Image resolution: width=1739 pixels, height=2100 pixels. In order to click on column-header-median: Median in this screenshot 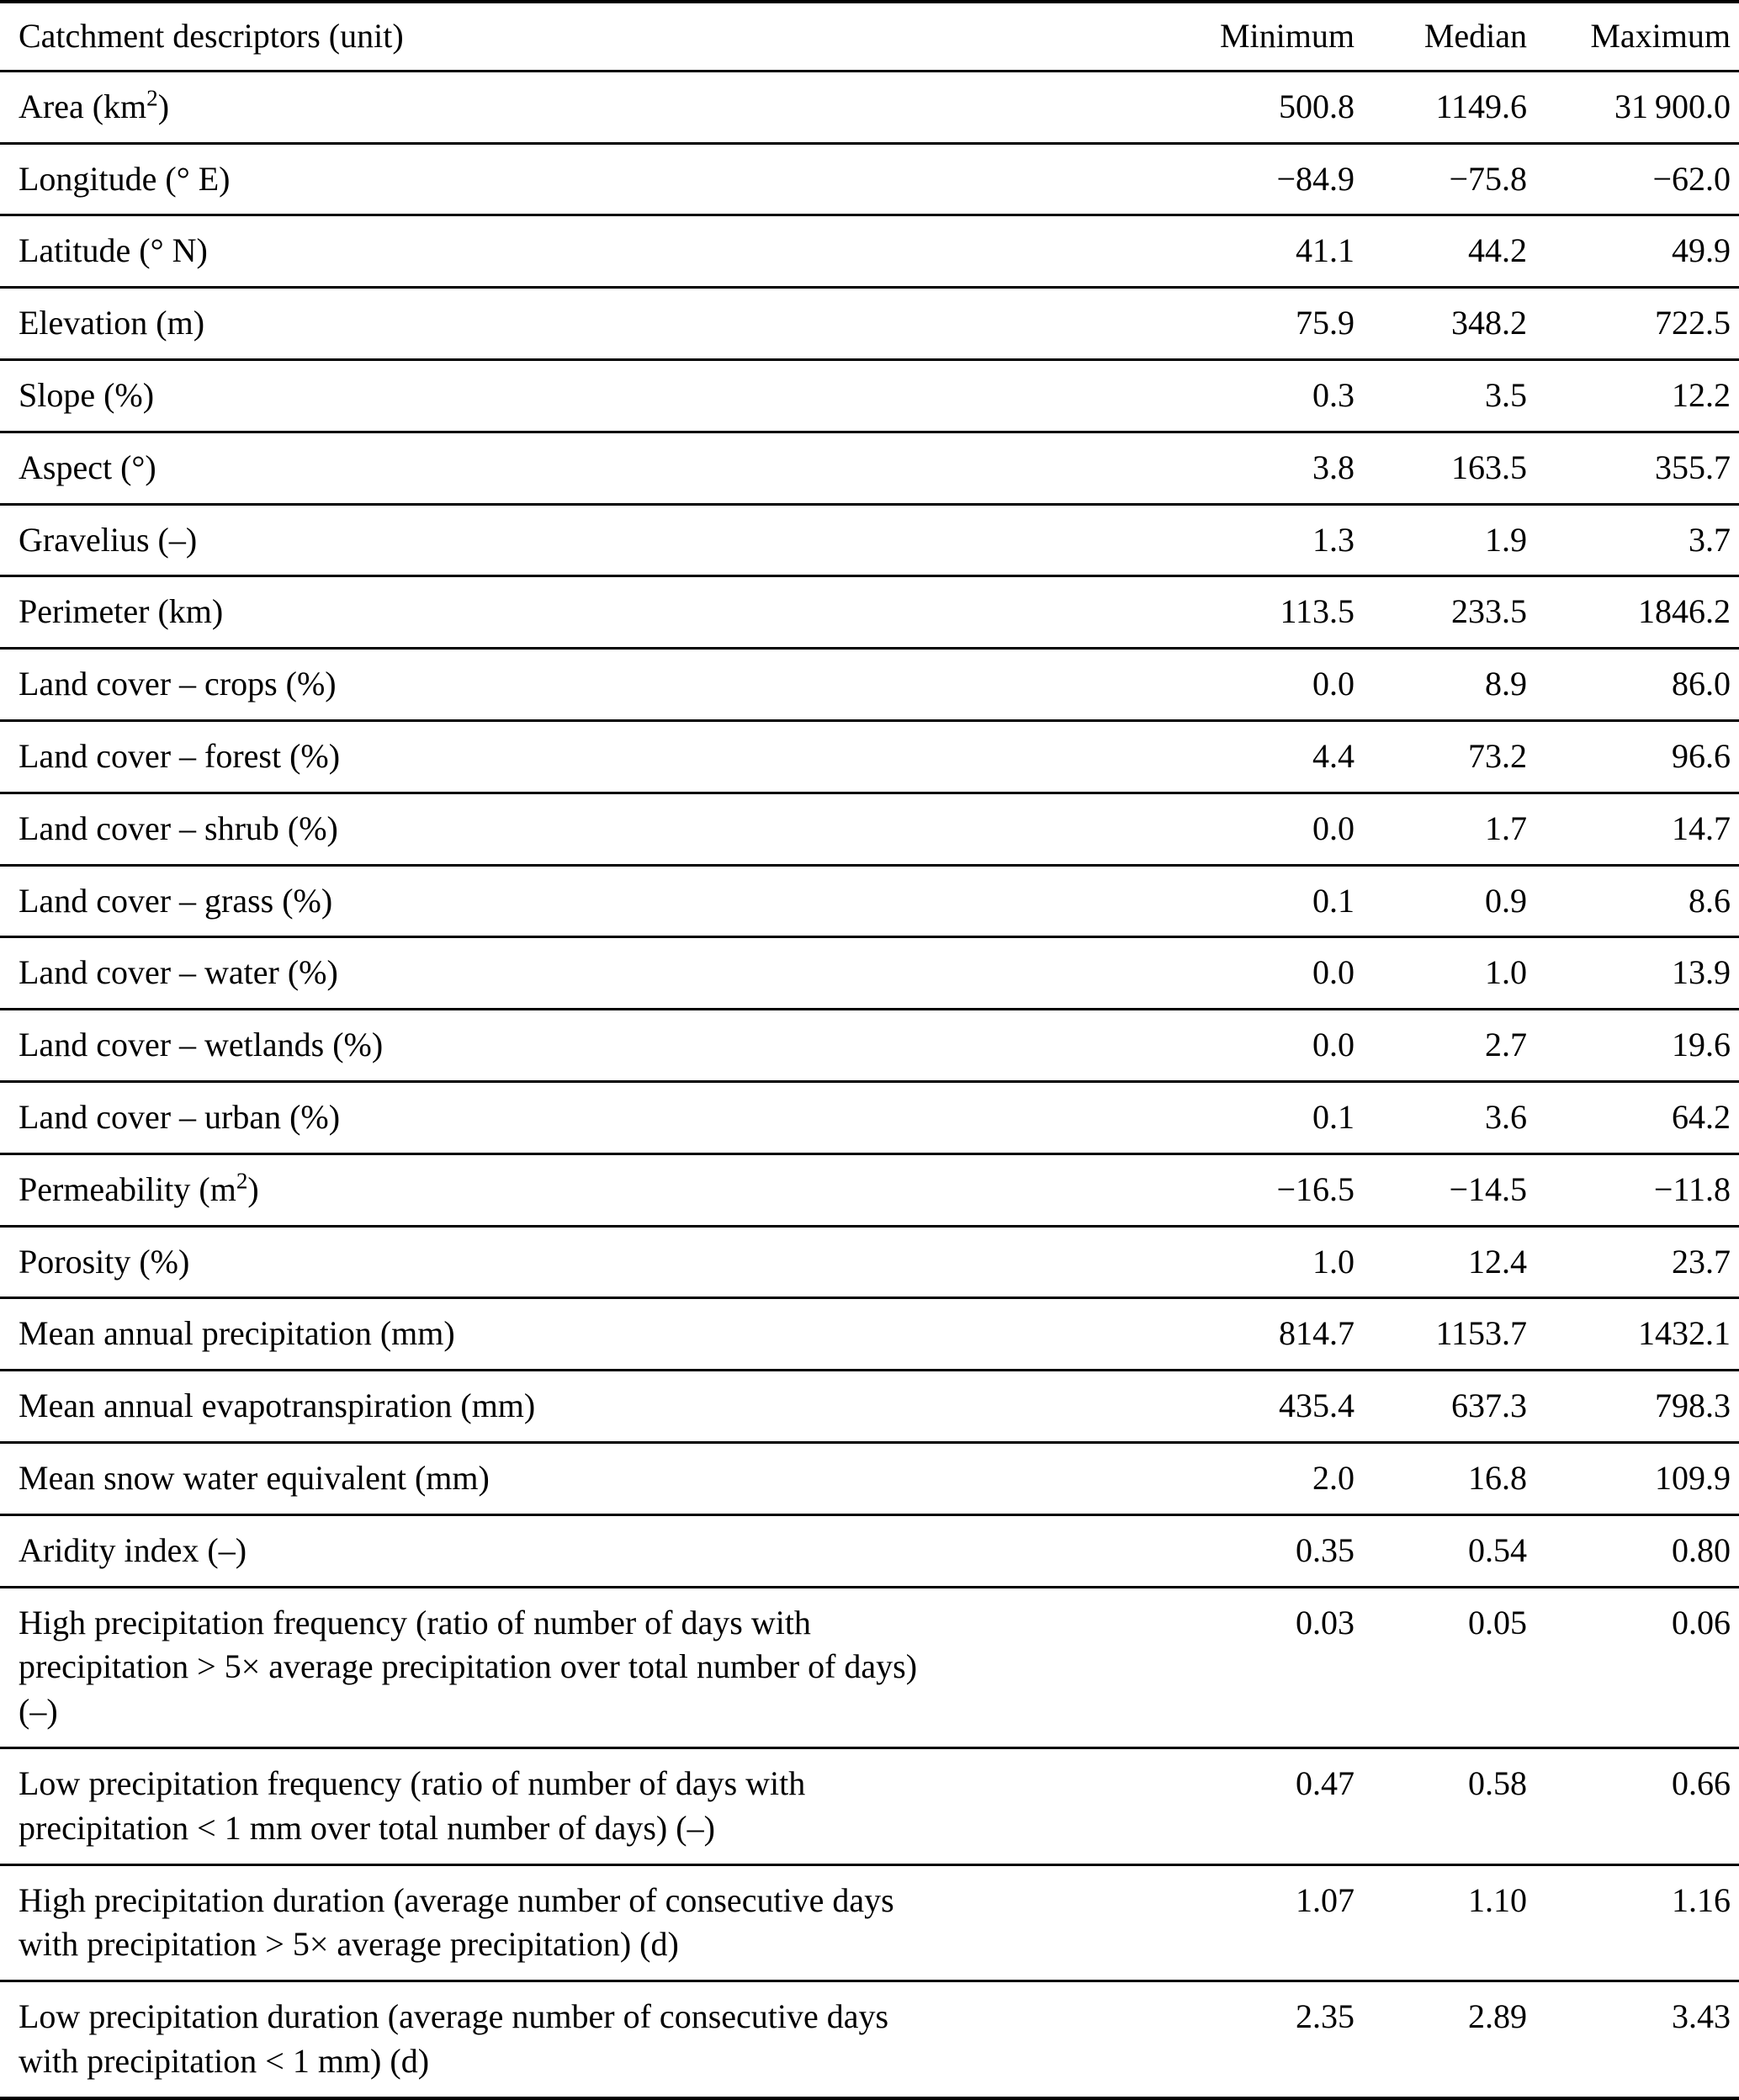, I will do `click(1475, 36)`.